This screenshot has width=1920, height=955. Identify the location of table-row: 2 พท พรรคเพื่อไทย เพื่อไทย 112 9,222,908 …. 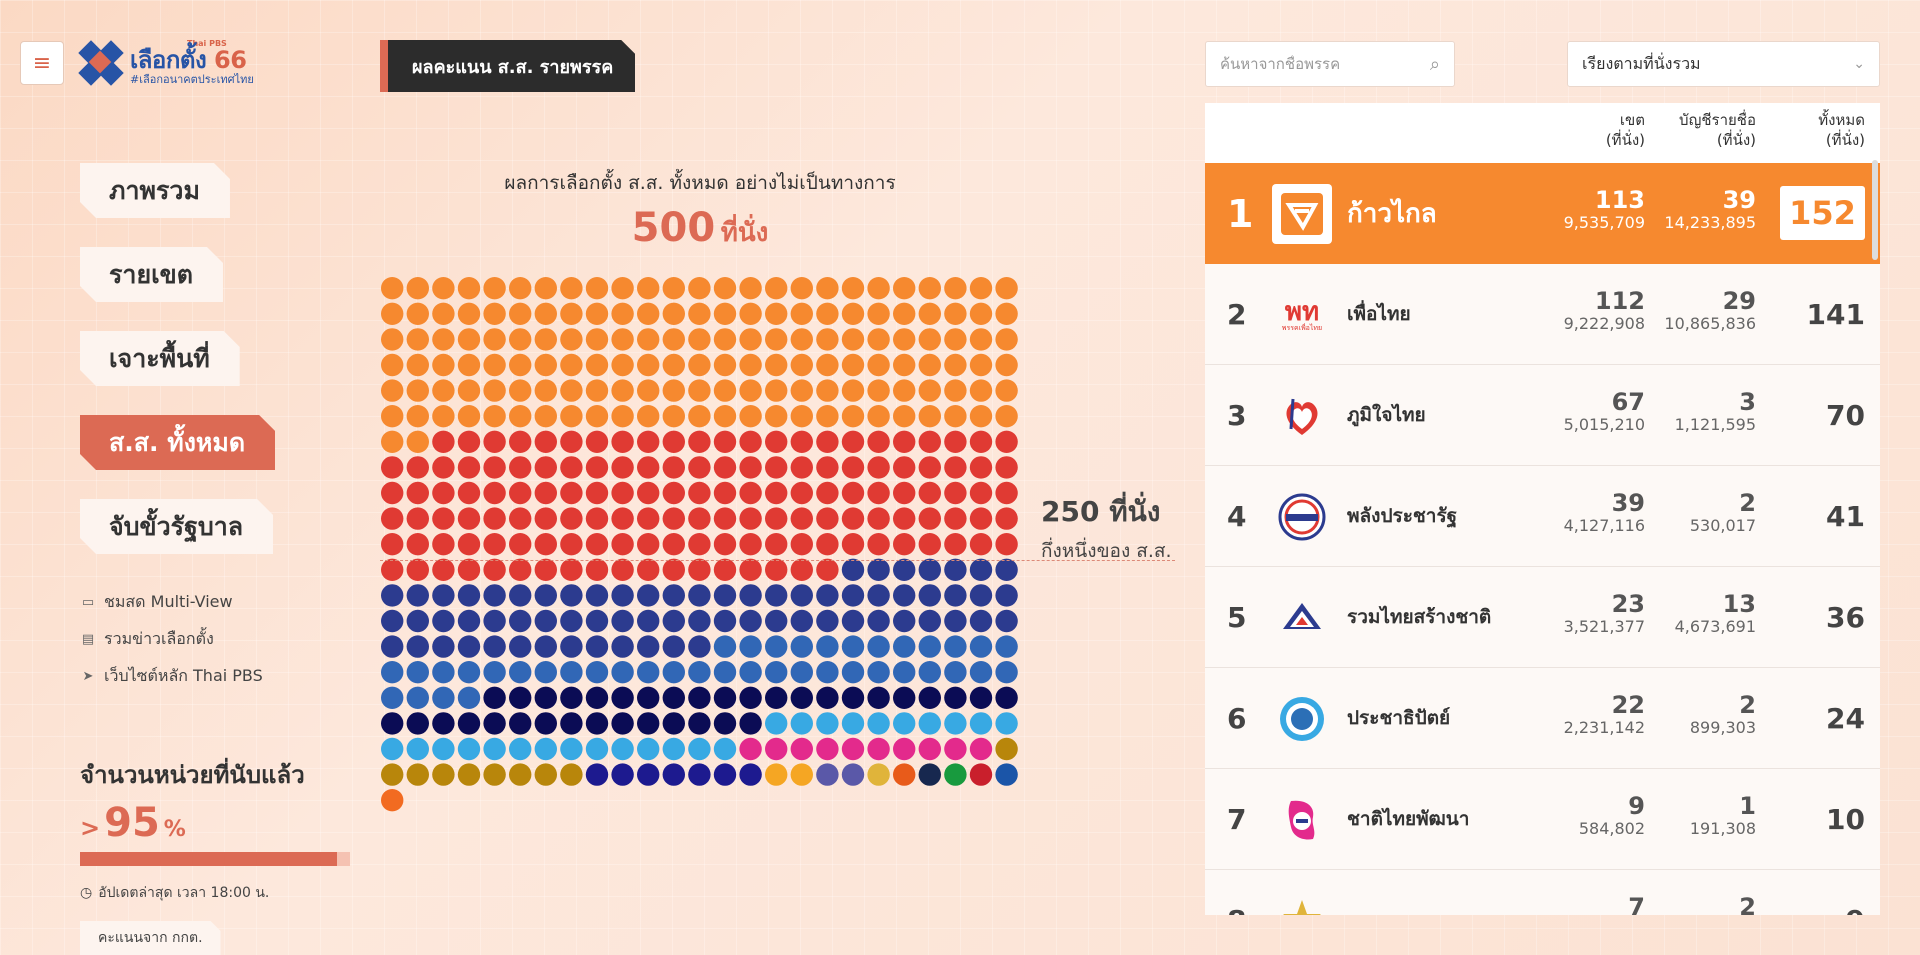
(1542, 314).